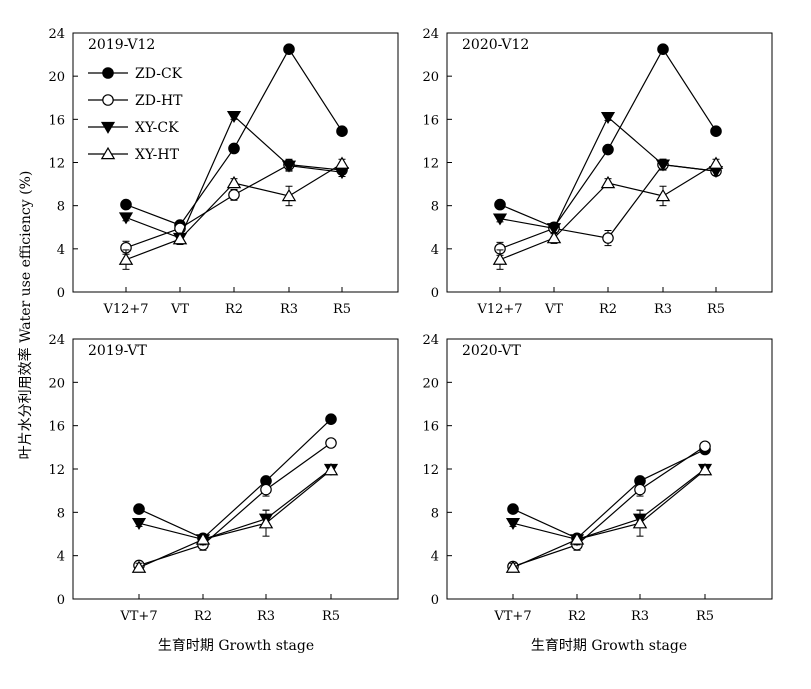 Image resolution: width=811 pixels, height=689 pixels. I want to click on series-ZD-HT, so click(608, 207).